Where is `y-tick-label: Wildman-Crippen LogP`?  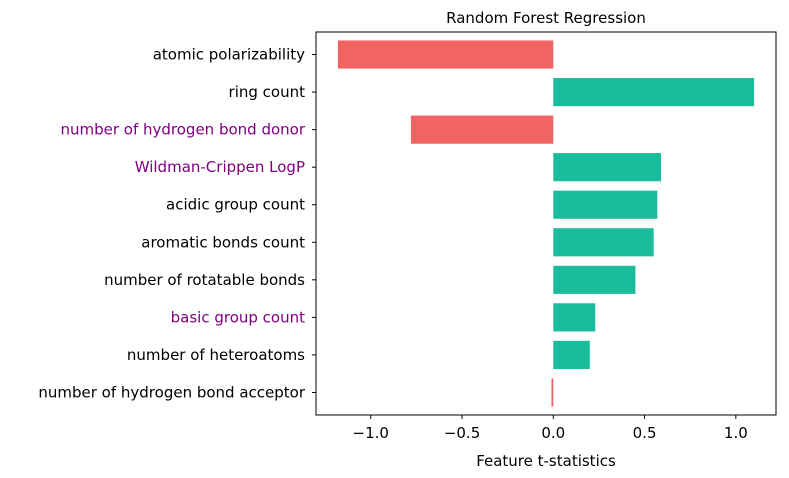
y-tick-label: Wildman-Crippen LogP is located at coordinates (220, 167).